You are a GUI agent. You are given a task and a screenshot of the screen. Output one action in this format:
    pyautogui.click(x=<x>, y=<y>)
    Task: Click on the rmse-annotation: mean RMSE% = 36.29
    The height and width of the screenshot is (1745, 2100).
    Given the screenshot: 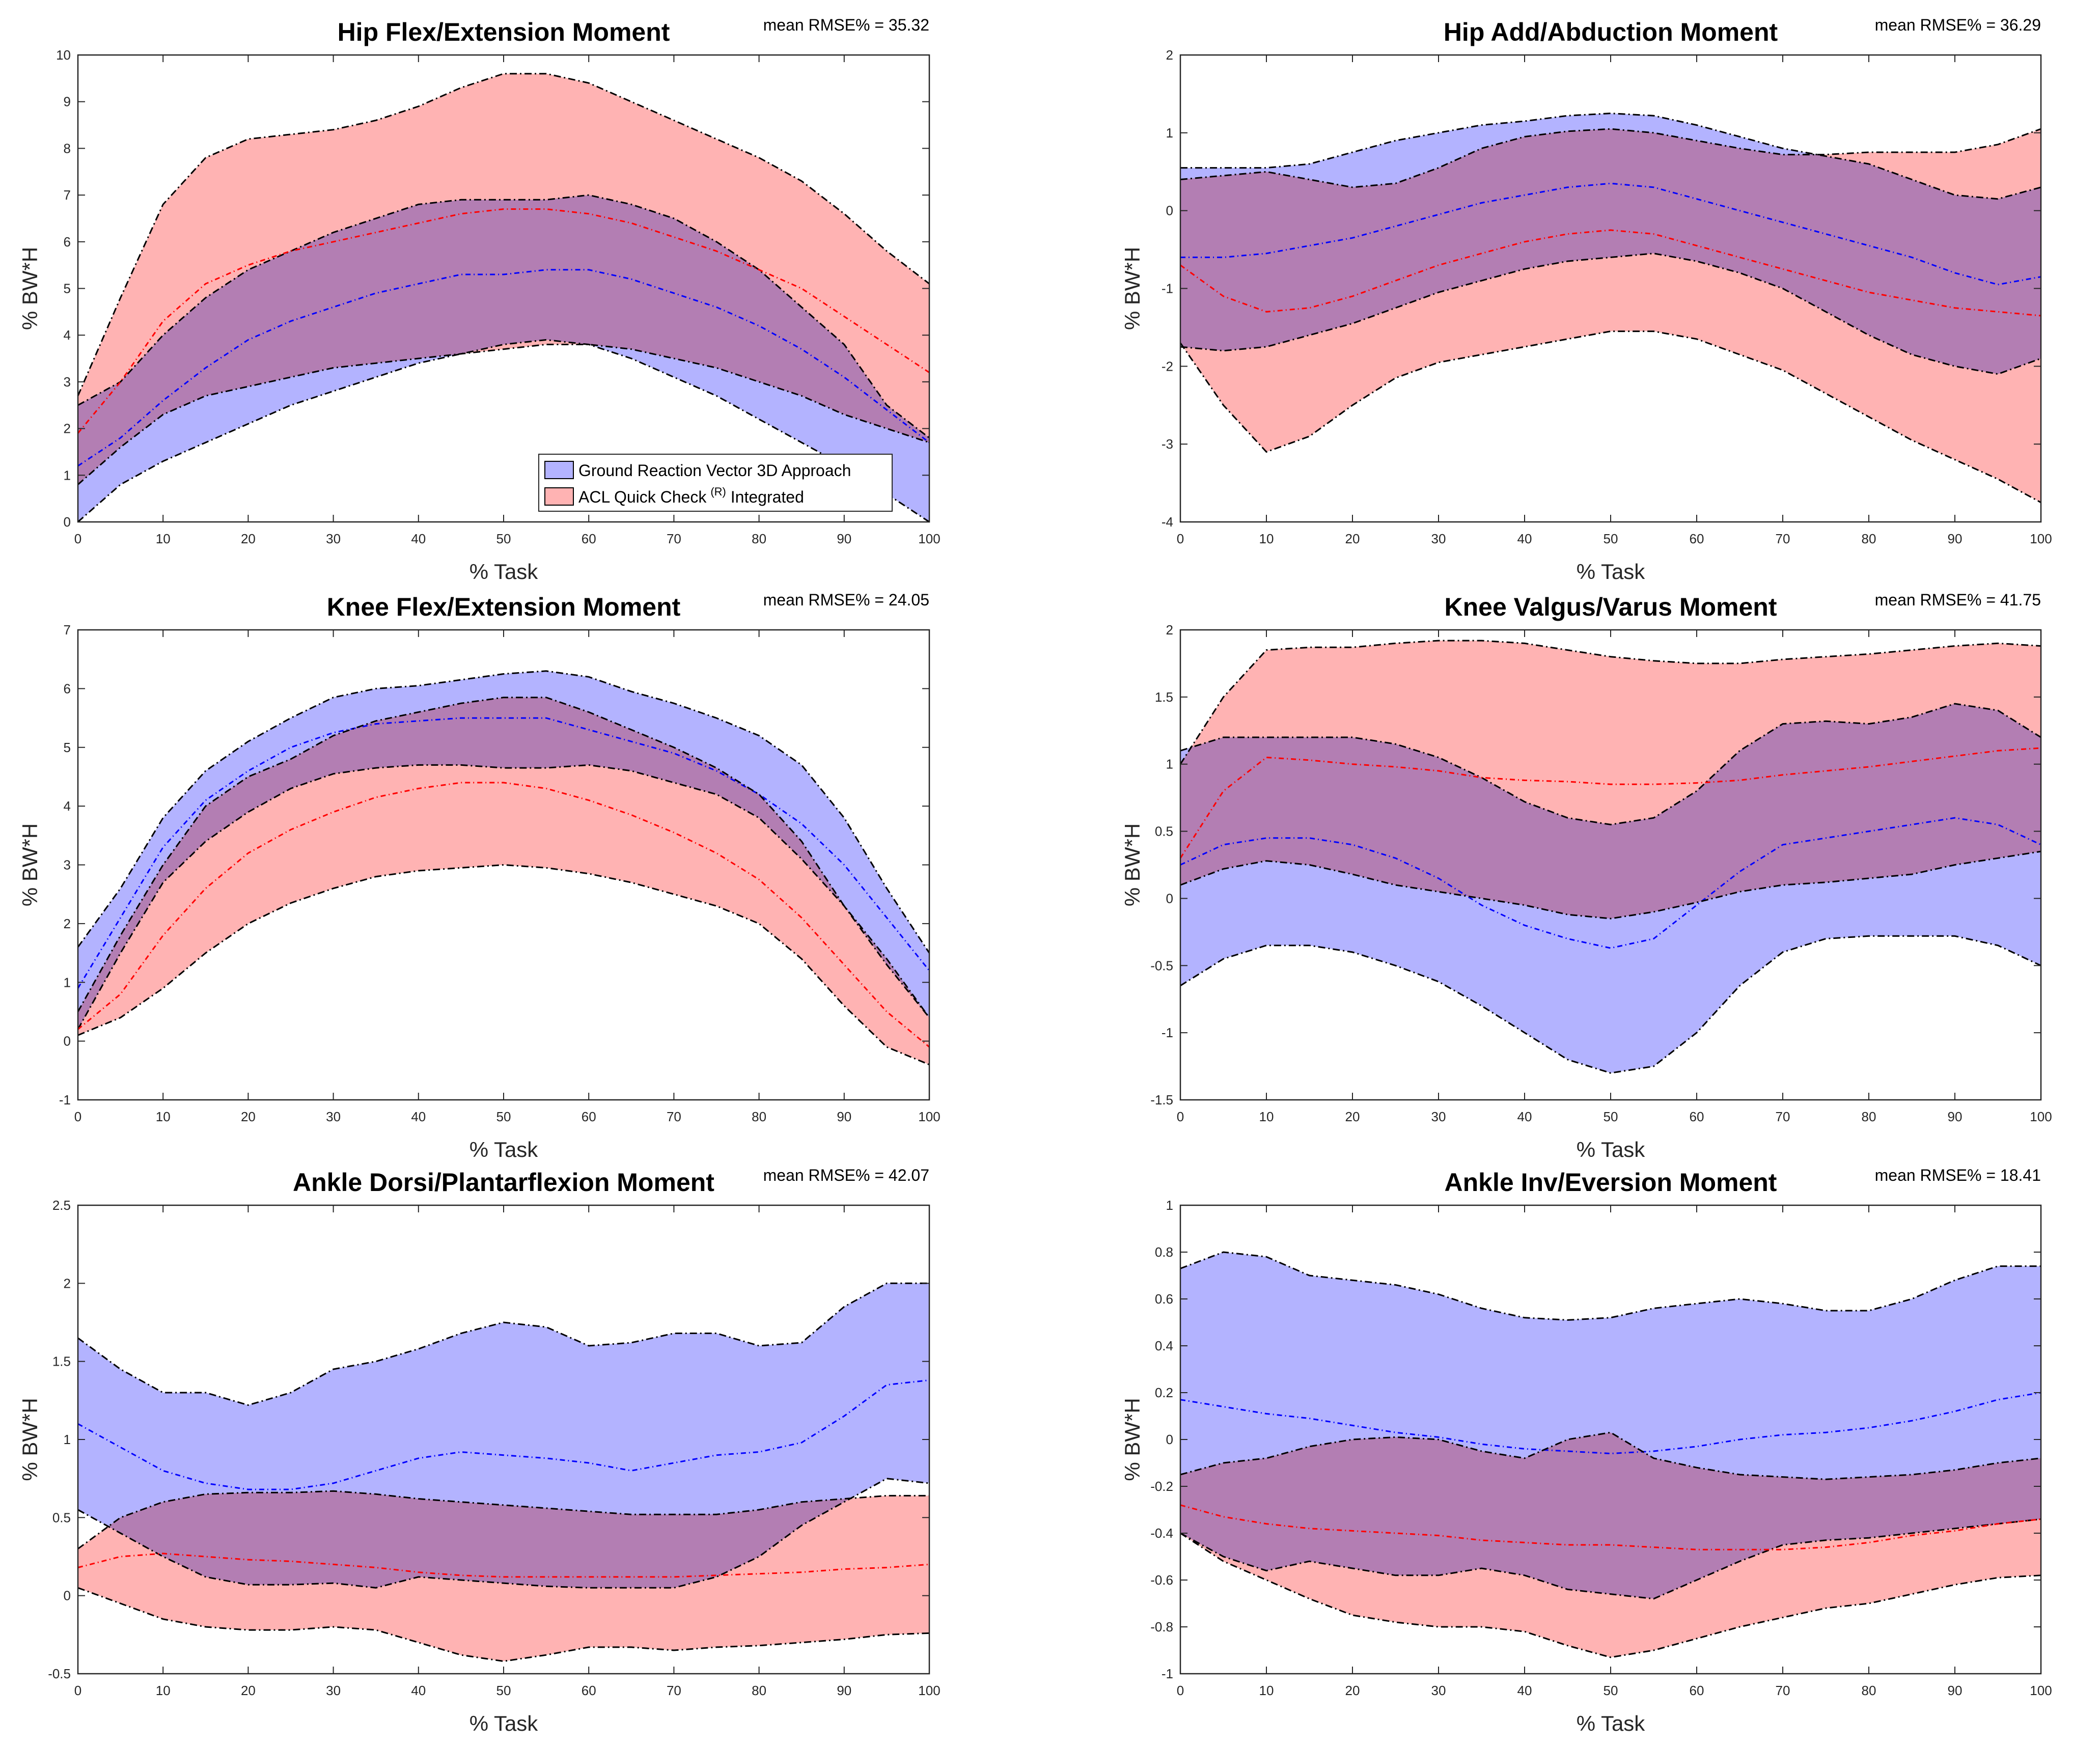 What is the action you would take?
    pyautogui.click(x=1958, y=25)
    